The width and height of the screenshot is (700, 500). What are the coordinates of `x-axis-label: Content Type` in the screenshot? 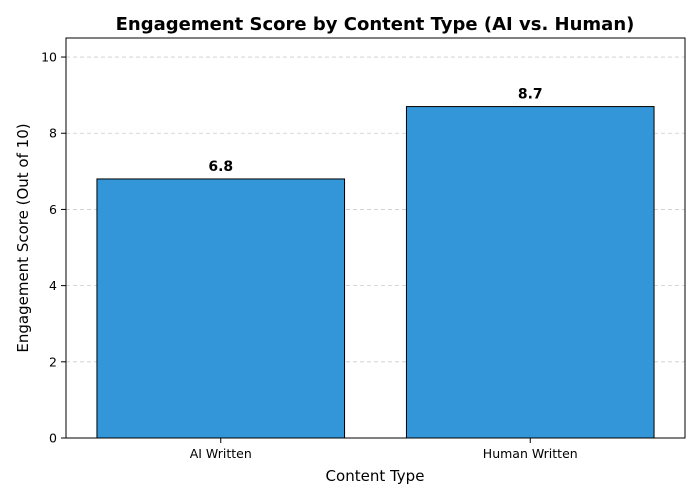 It's located at (375, 476).